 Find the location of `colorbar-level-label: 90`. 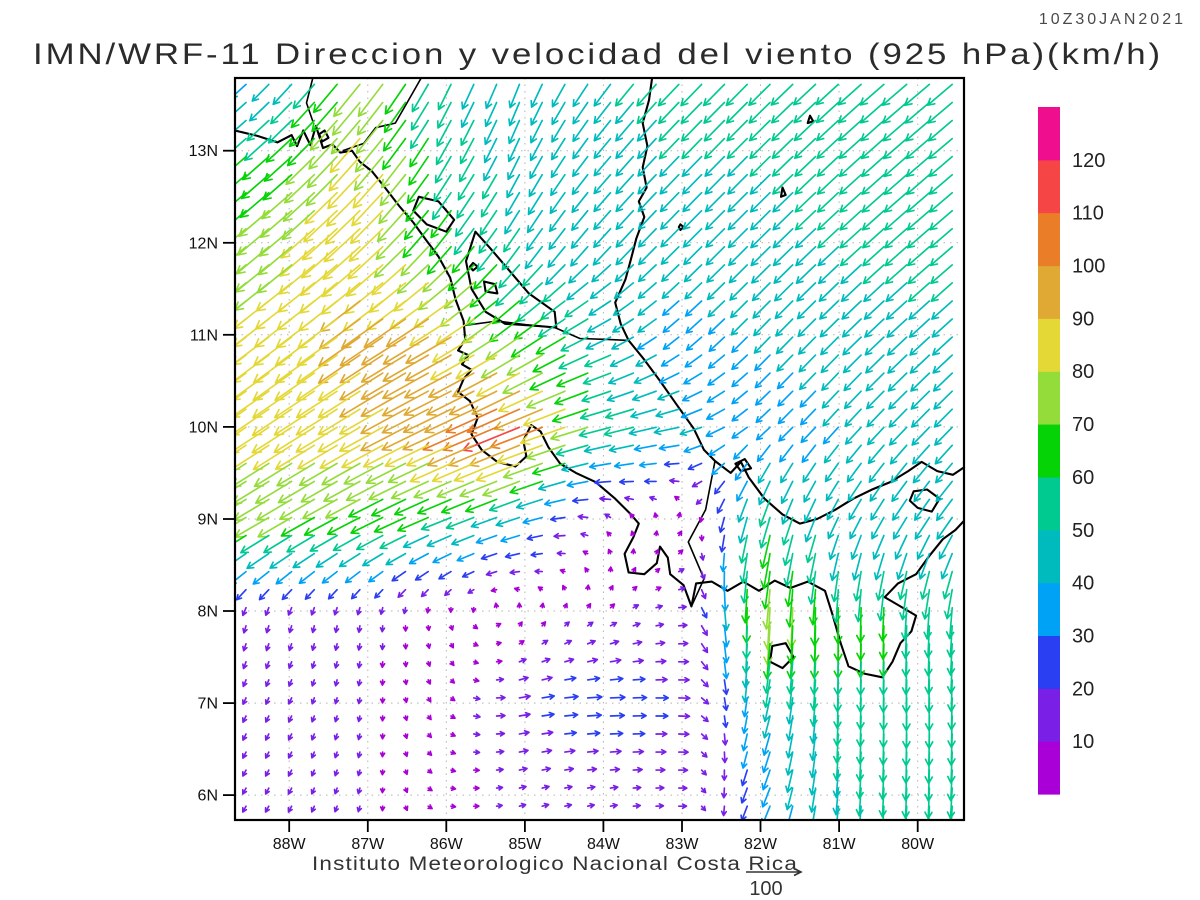

colorbar-level-label: 90 is located at coordinates (1083, 319).